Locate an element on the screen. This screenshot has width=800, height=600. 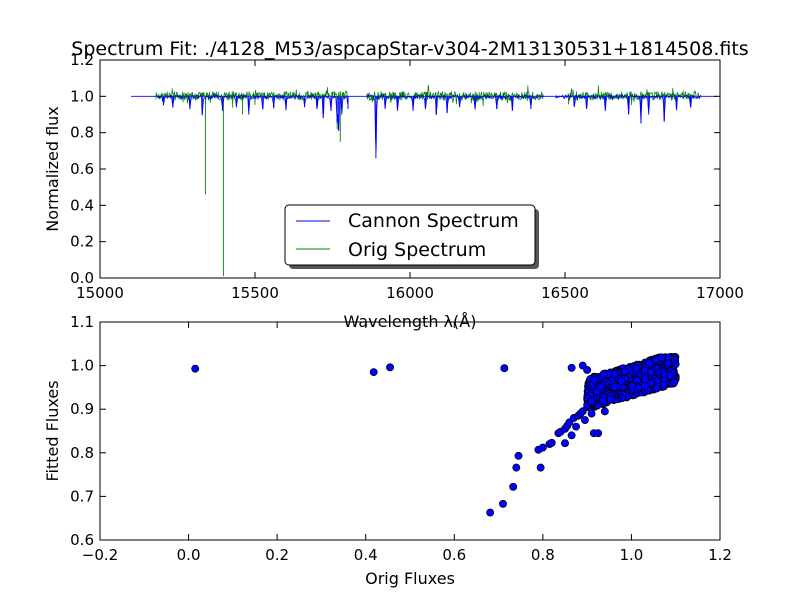
spectrum-ytick-label: 0.2 is located at coordinates (82, 242).